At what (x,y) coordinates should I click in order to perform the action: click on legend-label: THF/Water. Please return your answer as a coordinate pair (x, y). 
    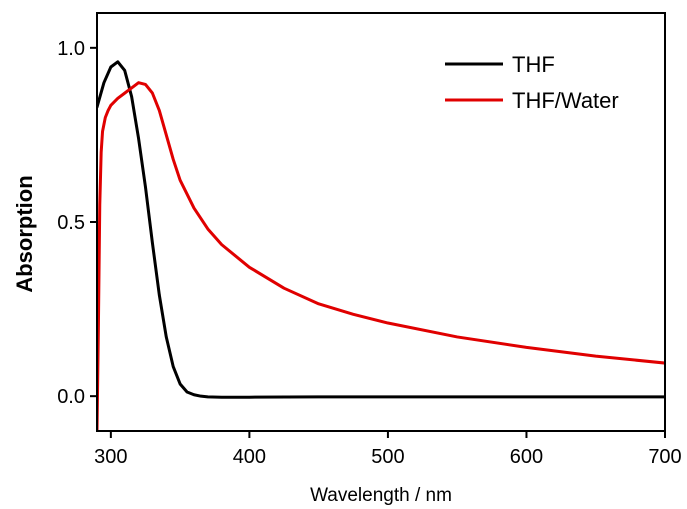
    Looking at the image, I should click on (565, 100).